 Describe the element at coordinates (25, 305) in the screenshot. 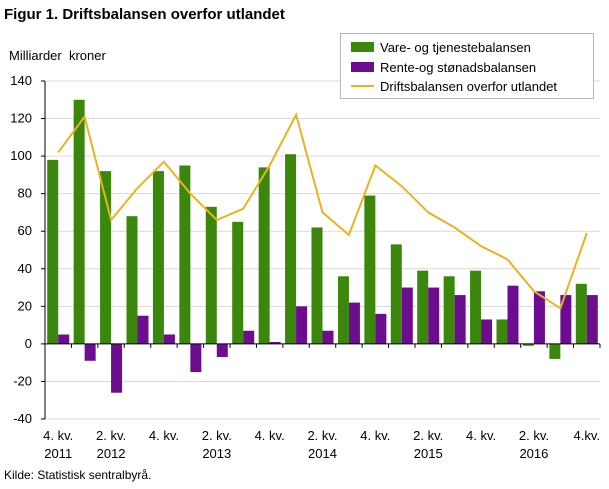

I see `y-tick-label: 20` at that location.